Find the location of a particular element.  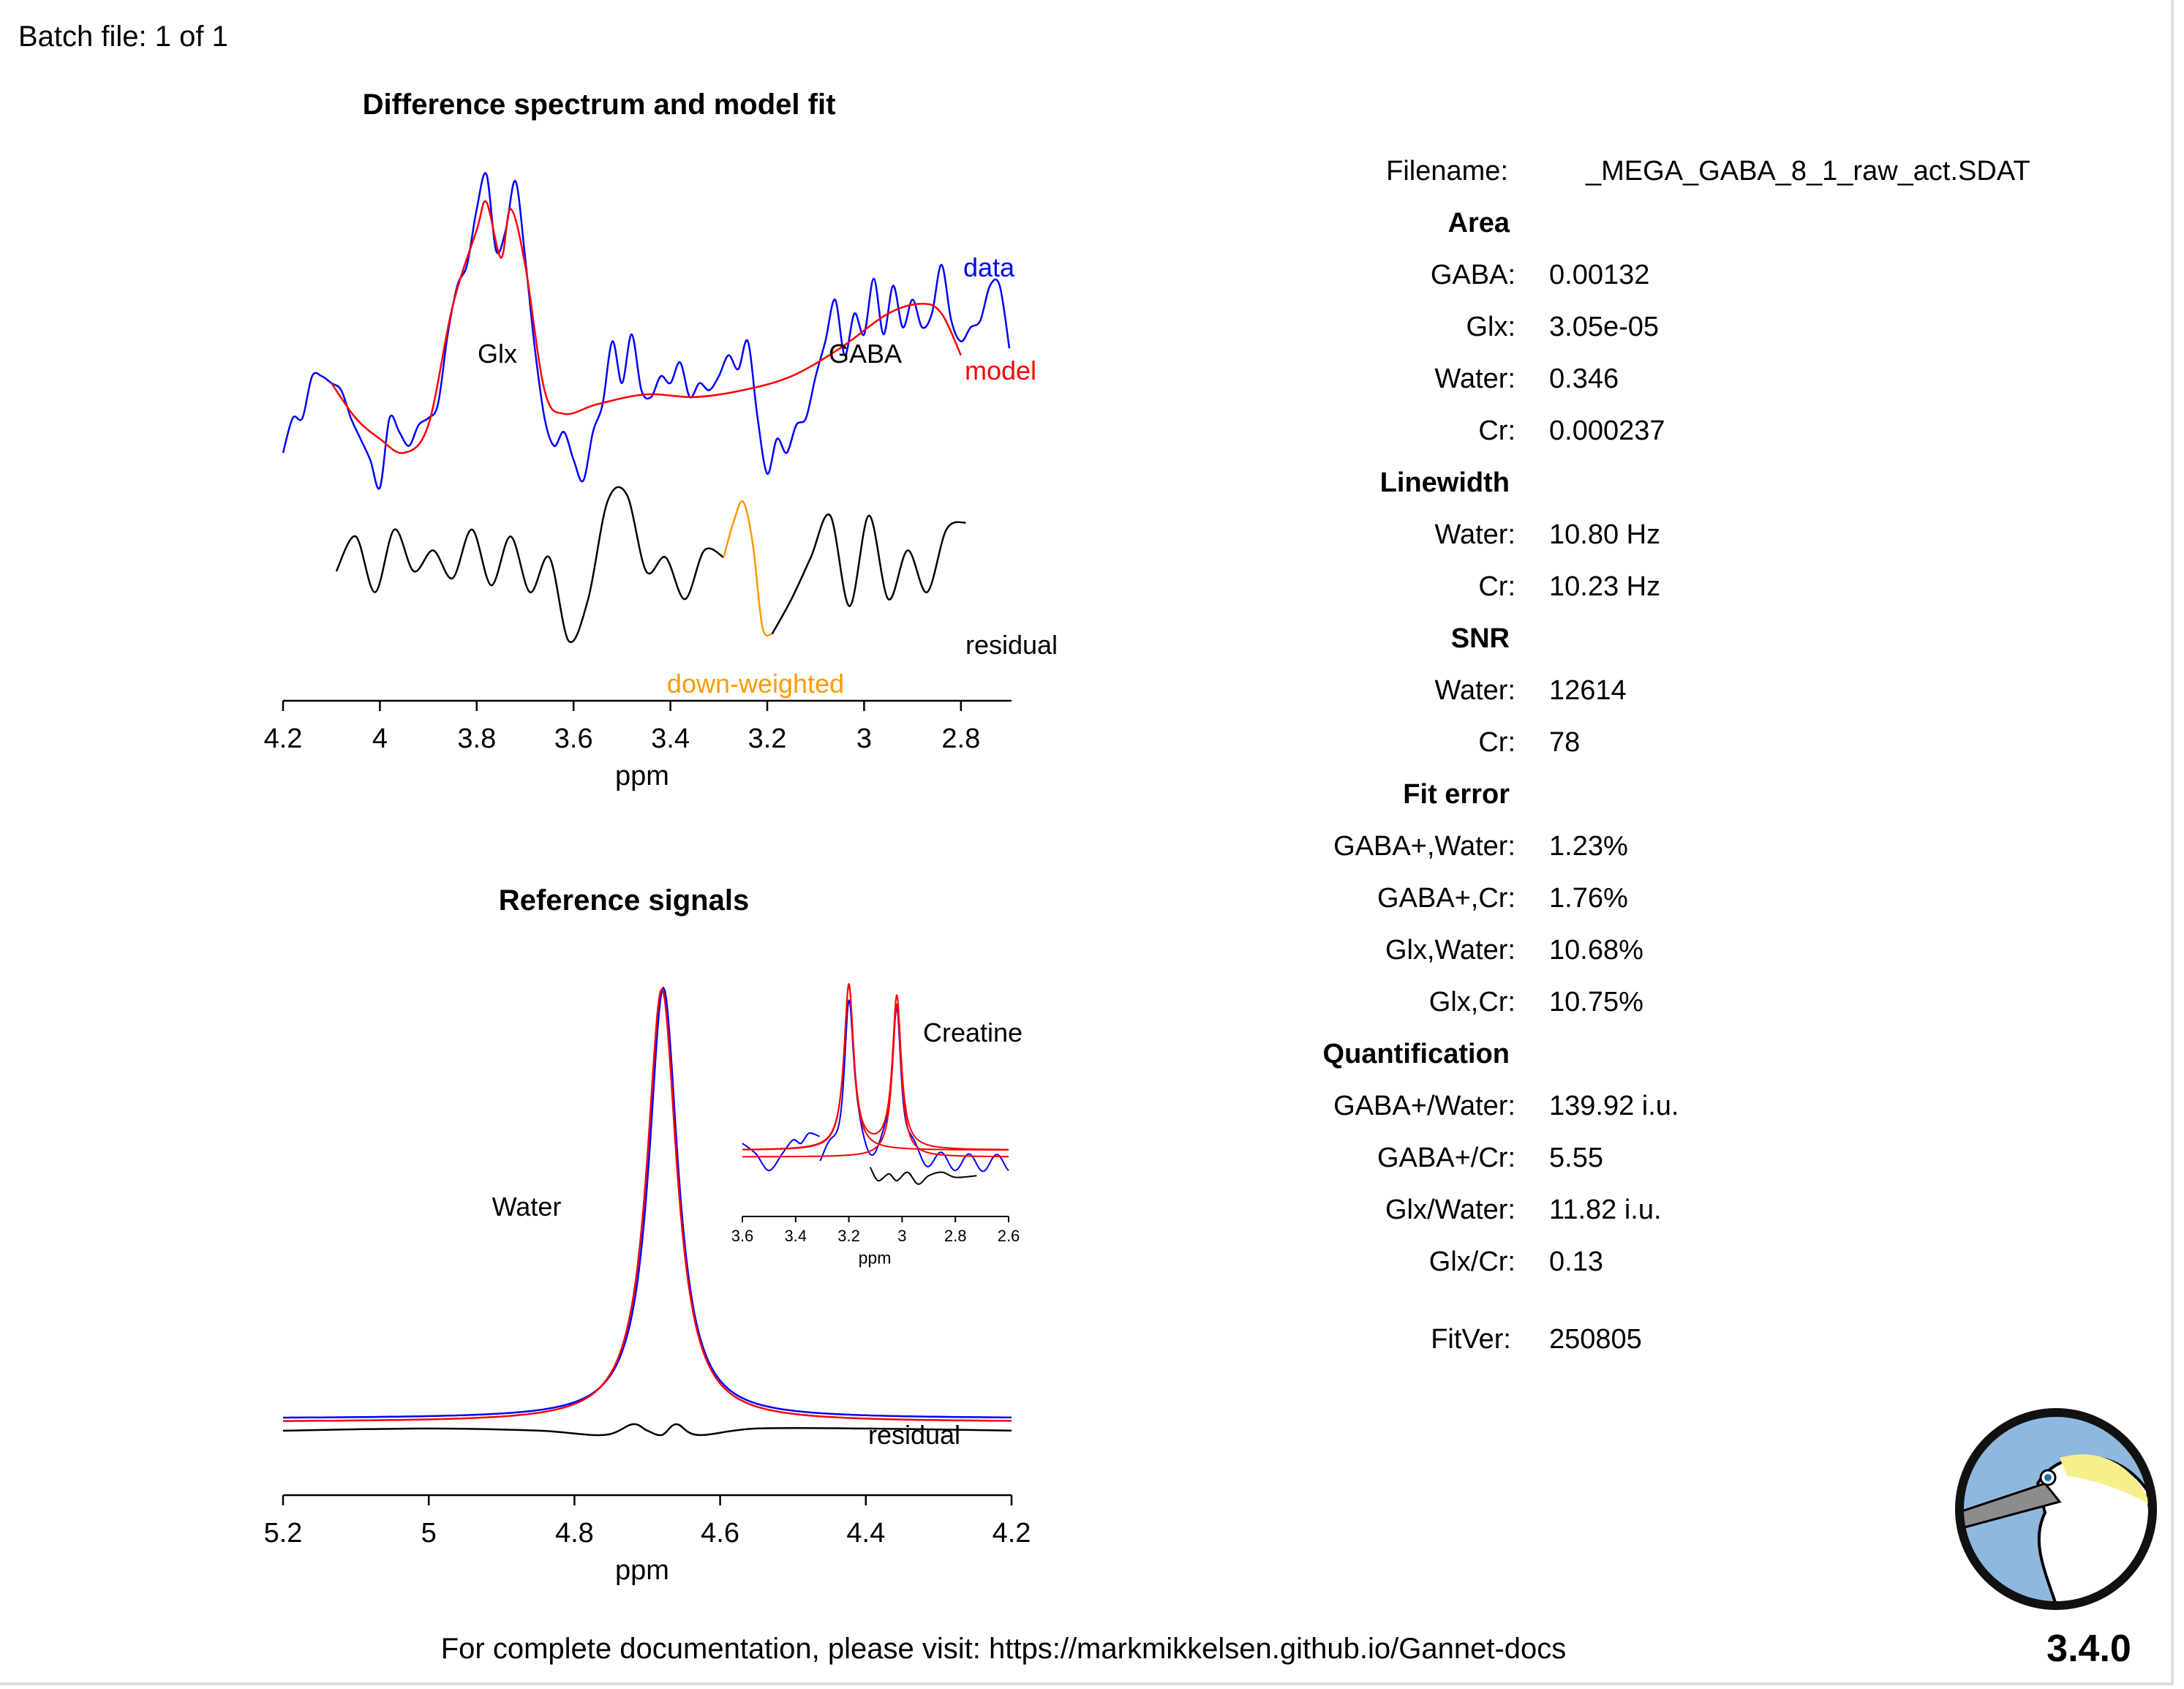

linewidth-heading: Linewidth is located at coordinates (1445, 482).